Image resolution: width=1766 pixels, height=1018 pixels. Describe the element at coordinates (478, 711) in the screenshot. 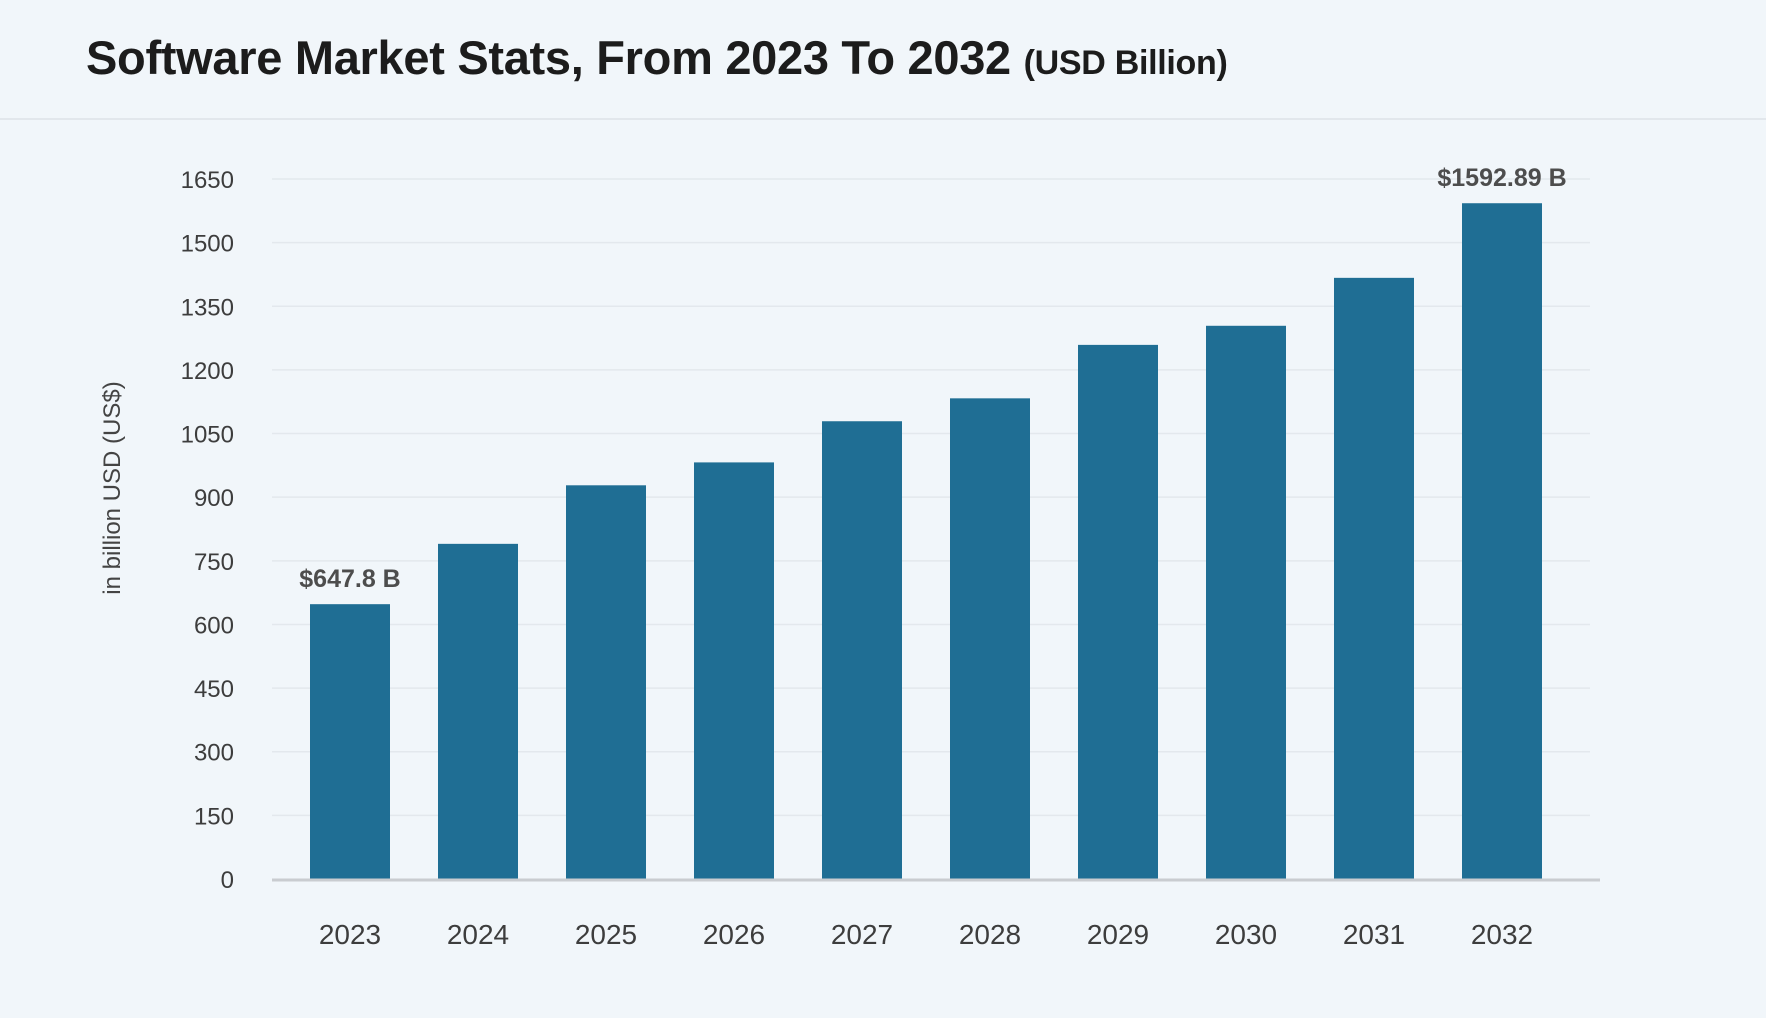

I see `bar-2024` at that location.